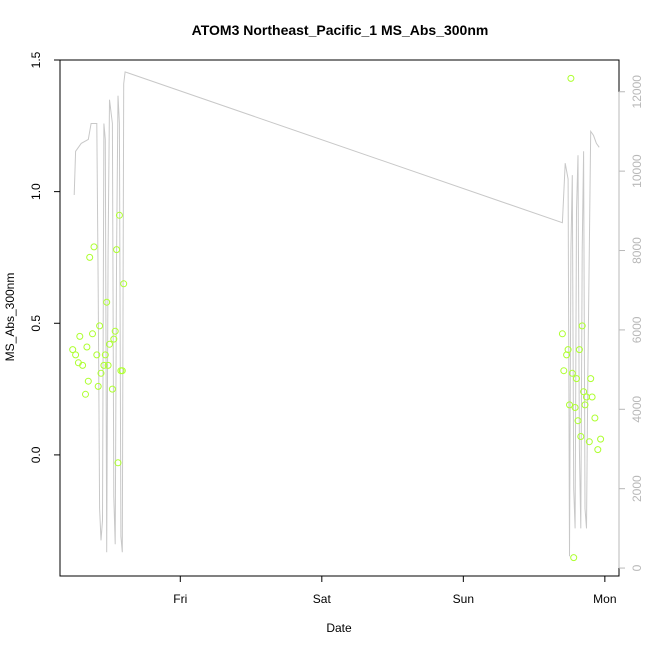 The height and width of the screenshot is (650, 650). Describe the element at coordinates (637, 567) in the screenshot. I see `right-tick-label: 0` at that location.